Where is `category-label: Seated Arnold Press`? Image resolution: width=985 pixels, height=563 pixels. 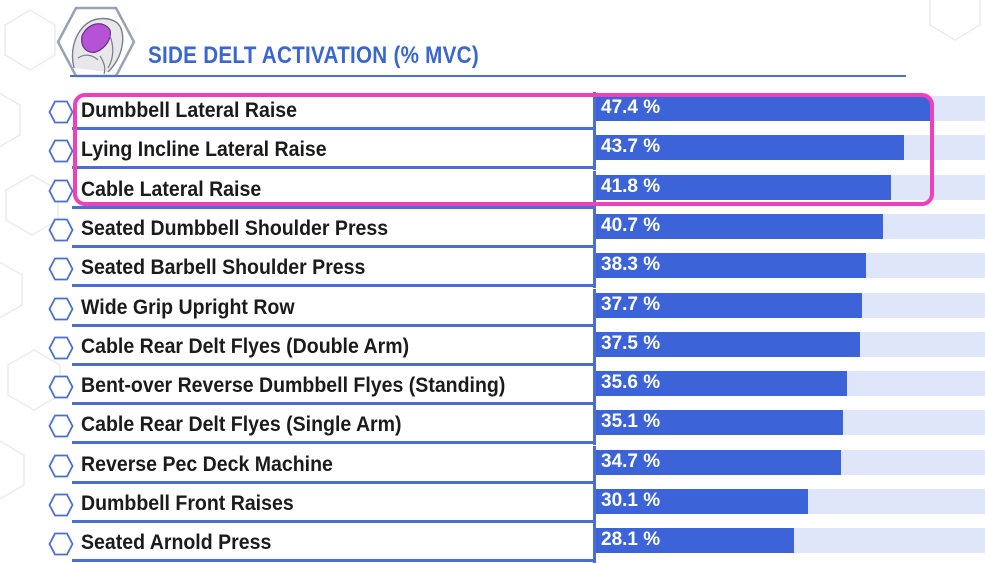 category-label: Seated Arnold Press is located at coordinates (176, 543).